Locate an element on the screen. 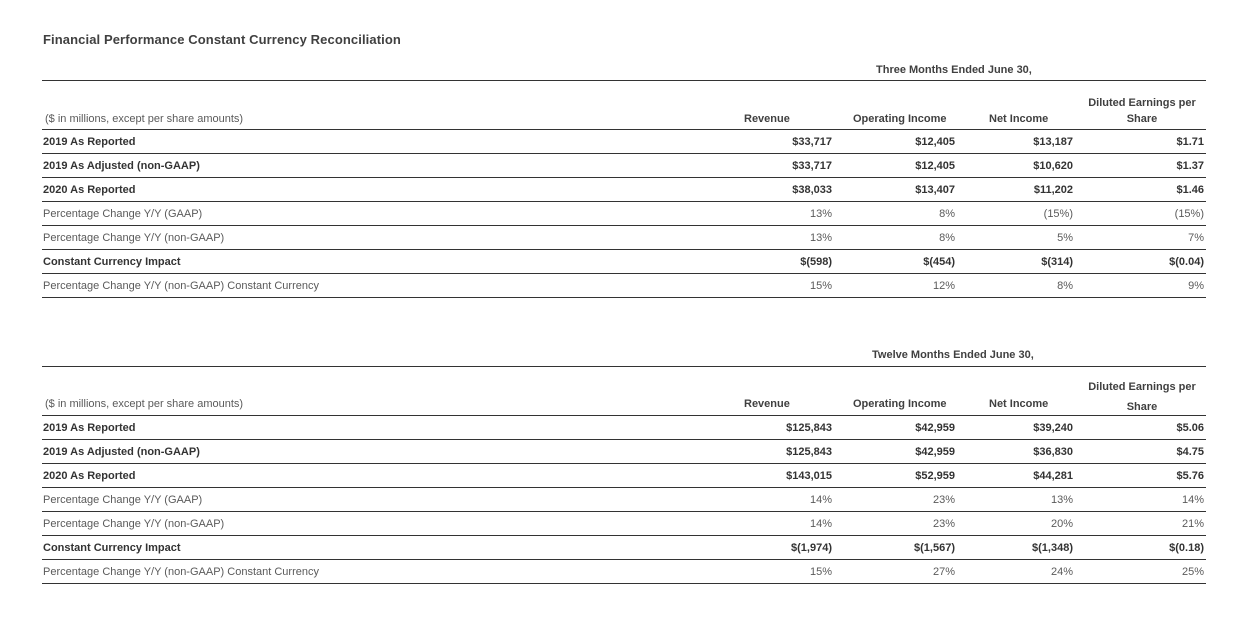 Image resolution: width=1250 pixels, height=621 pixels. eps-cell: $1.46 is located at coordinates (1139, 189).